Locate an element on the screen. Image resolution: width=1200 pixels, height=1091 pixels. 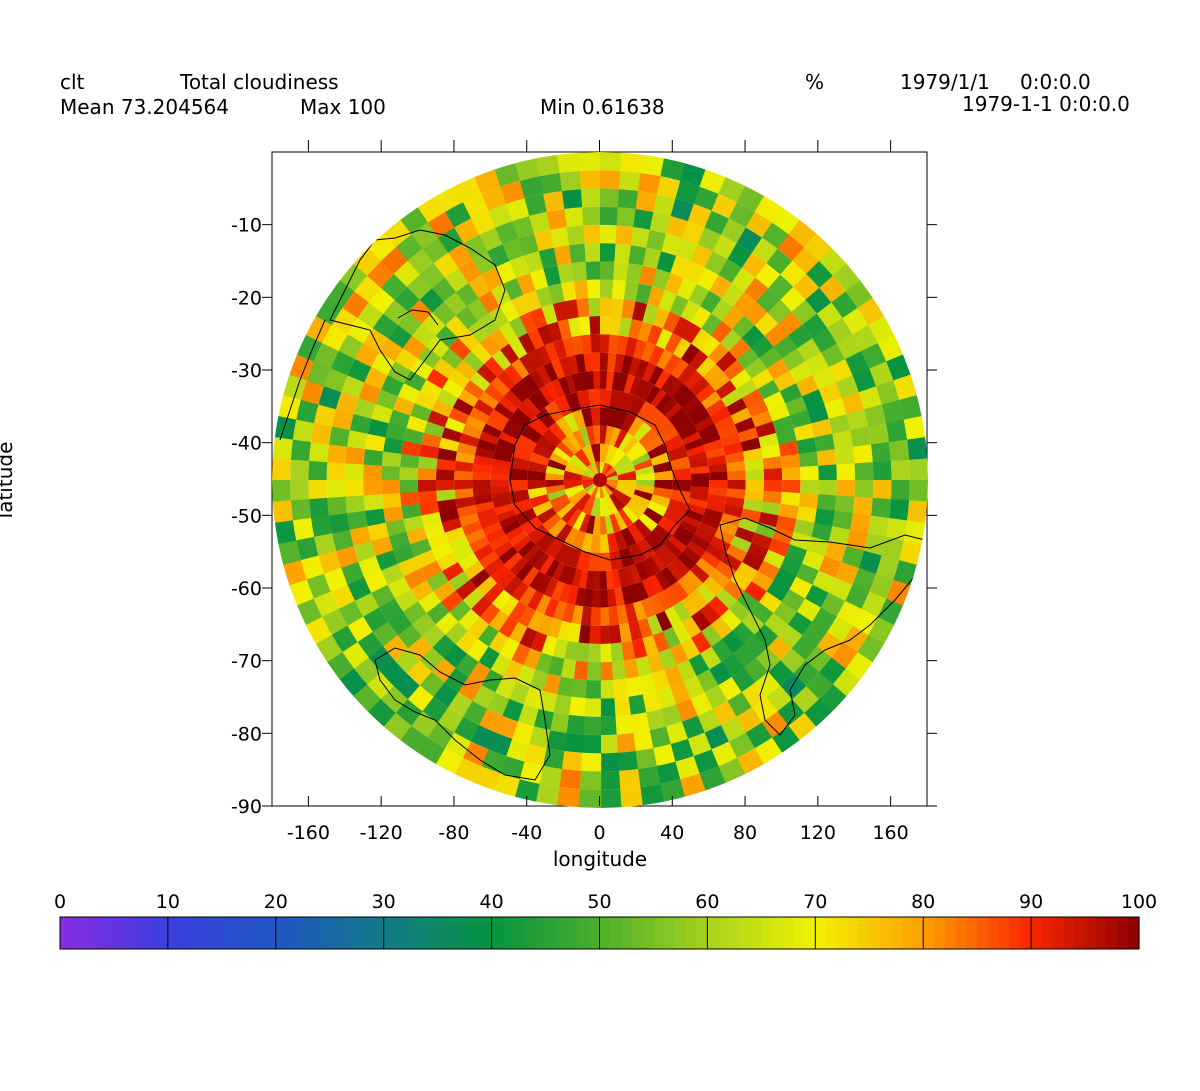
colorbar-tick-label: 70 is located at coordinates (815, 902).